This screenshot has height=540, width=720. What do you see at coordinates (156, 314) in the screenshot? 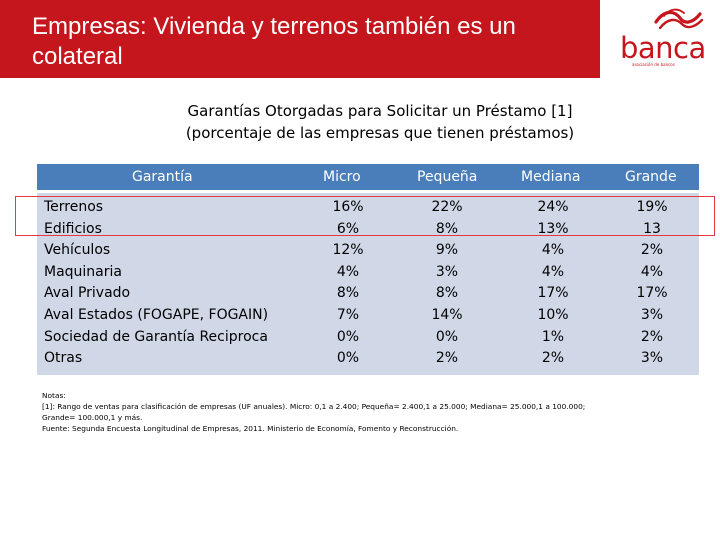
I see `row-label: Aval Estados (FOGAPE, FOGAIN)` at bounding box center [156, 314].